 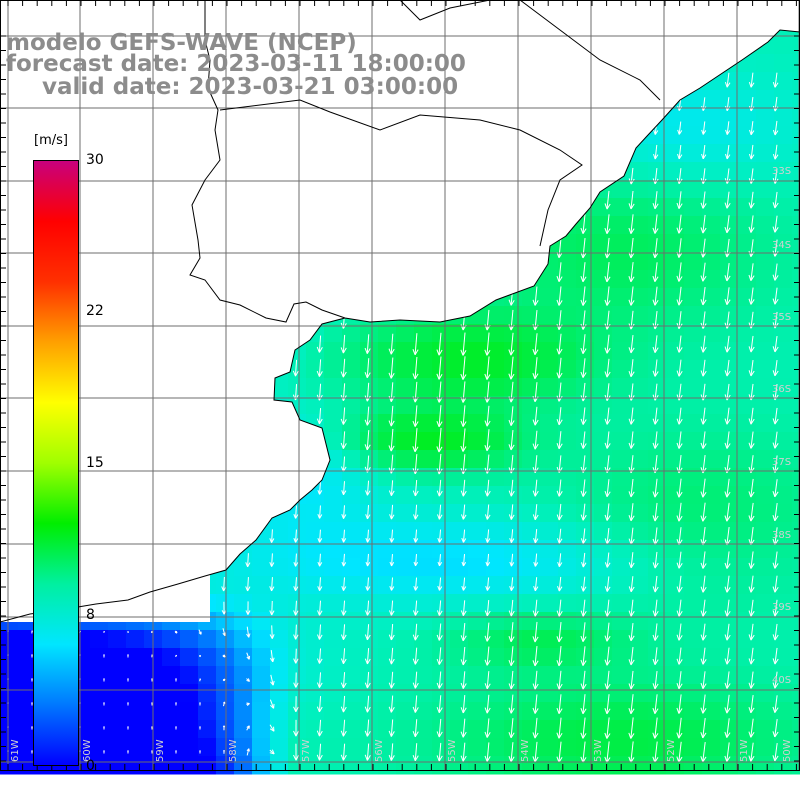 What do you see at coordinates (306, 750) in the screenshot?
I see `lon-label: 57W` at bounding box center [306, 750].